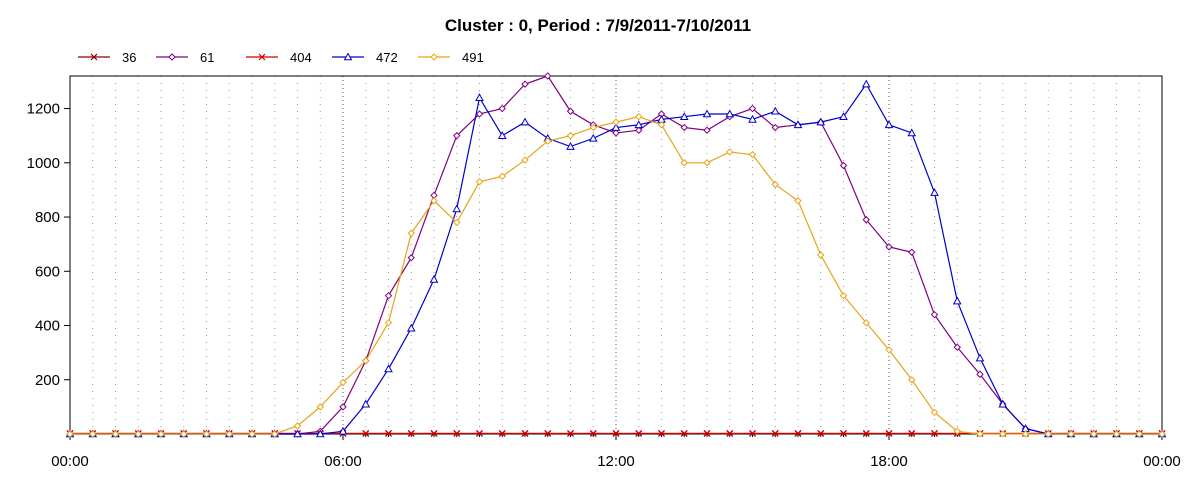 The image size is (1200, 480). I want to click on y-tick-label: 200, so click(47, 380).